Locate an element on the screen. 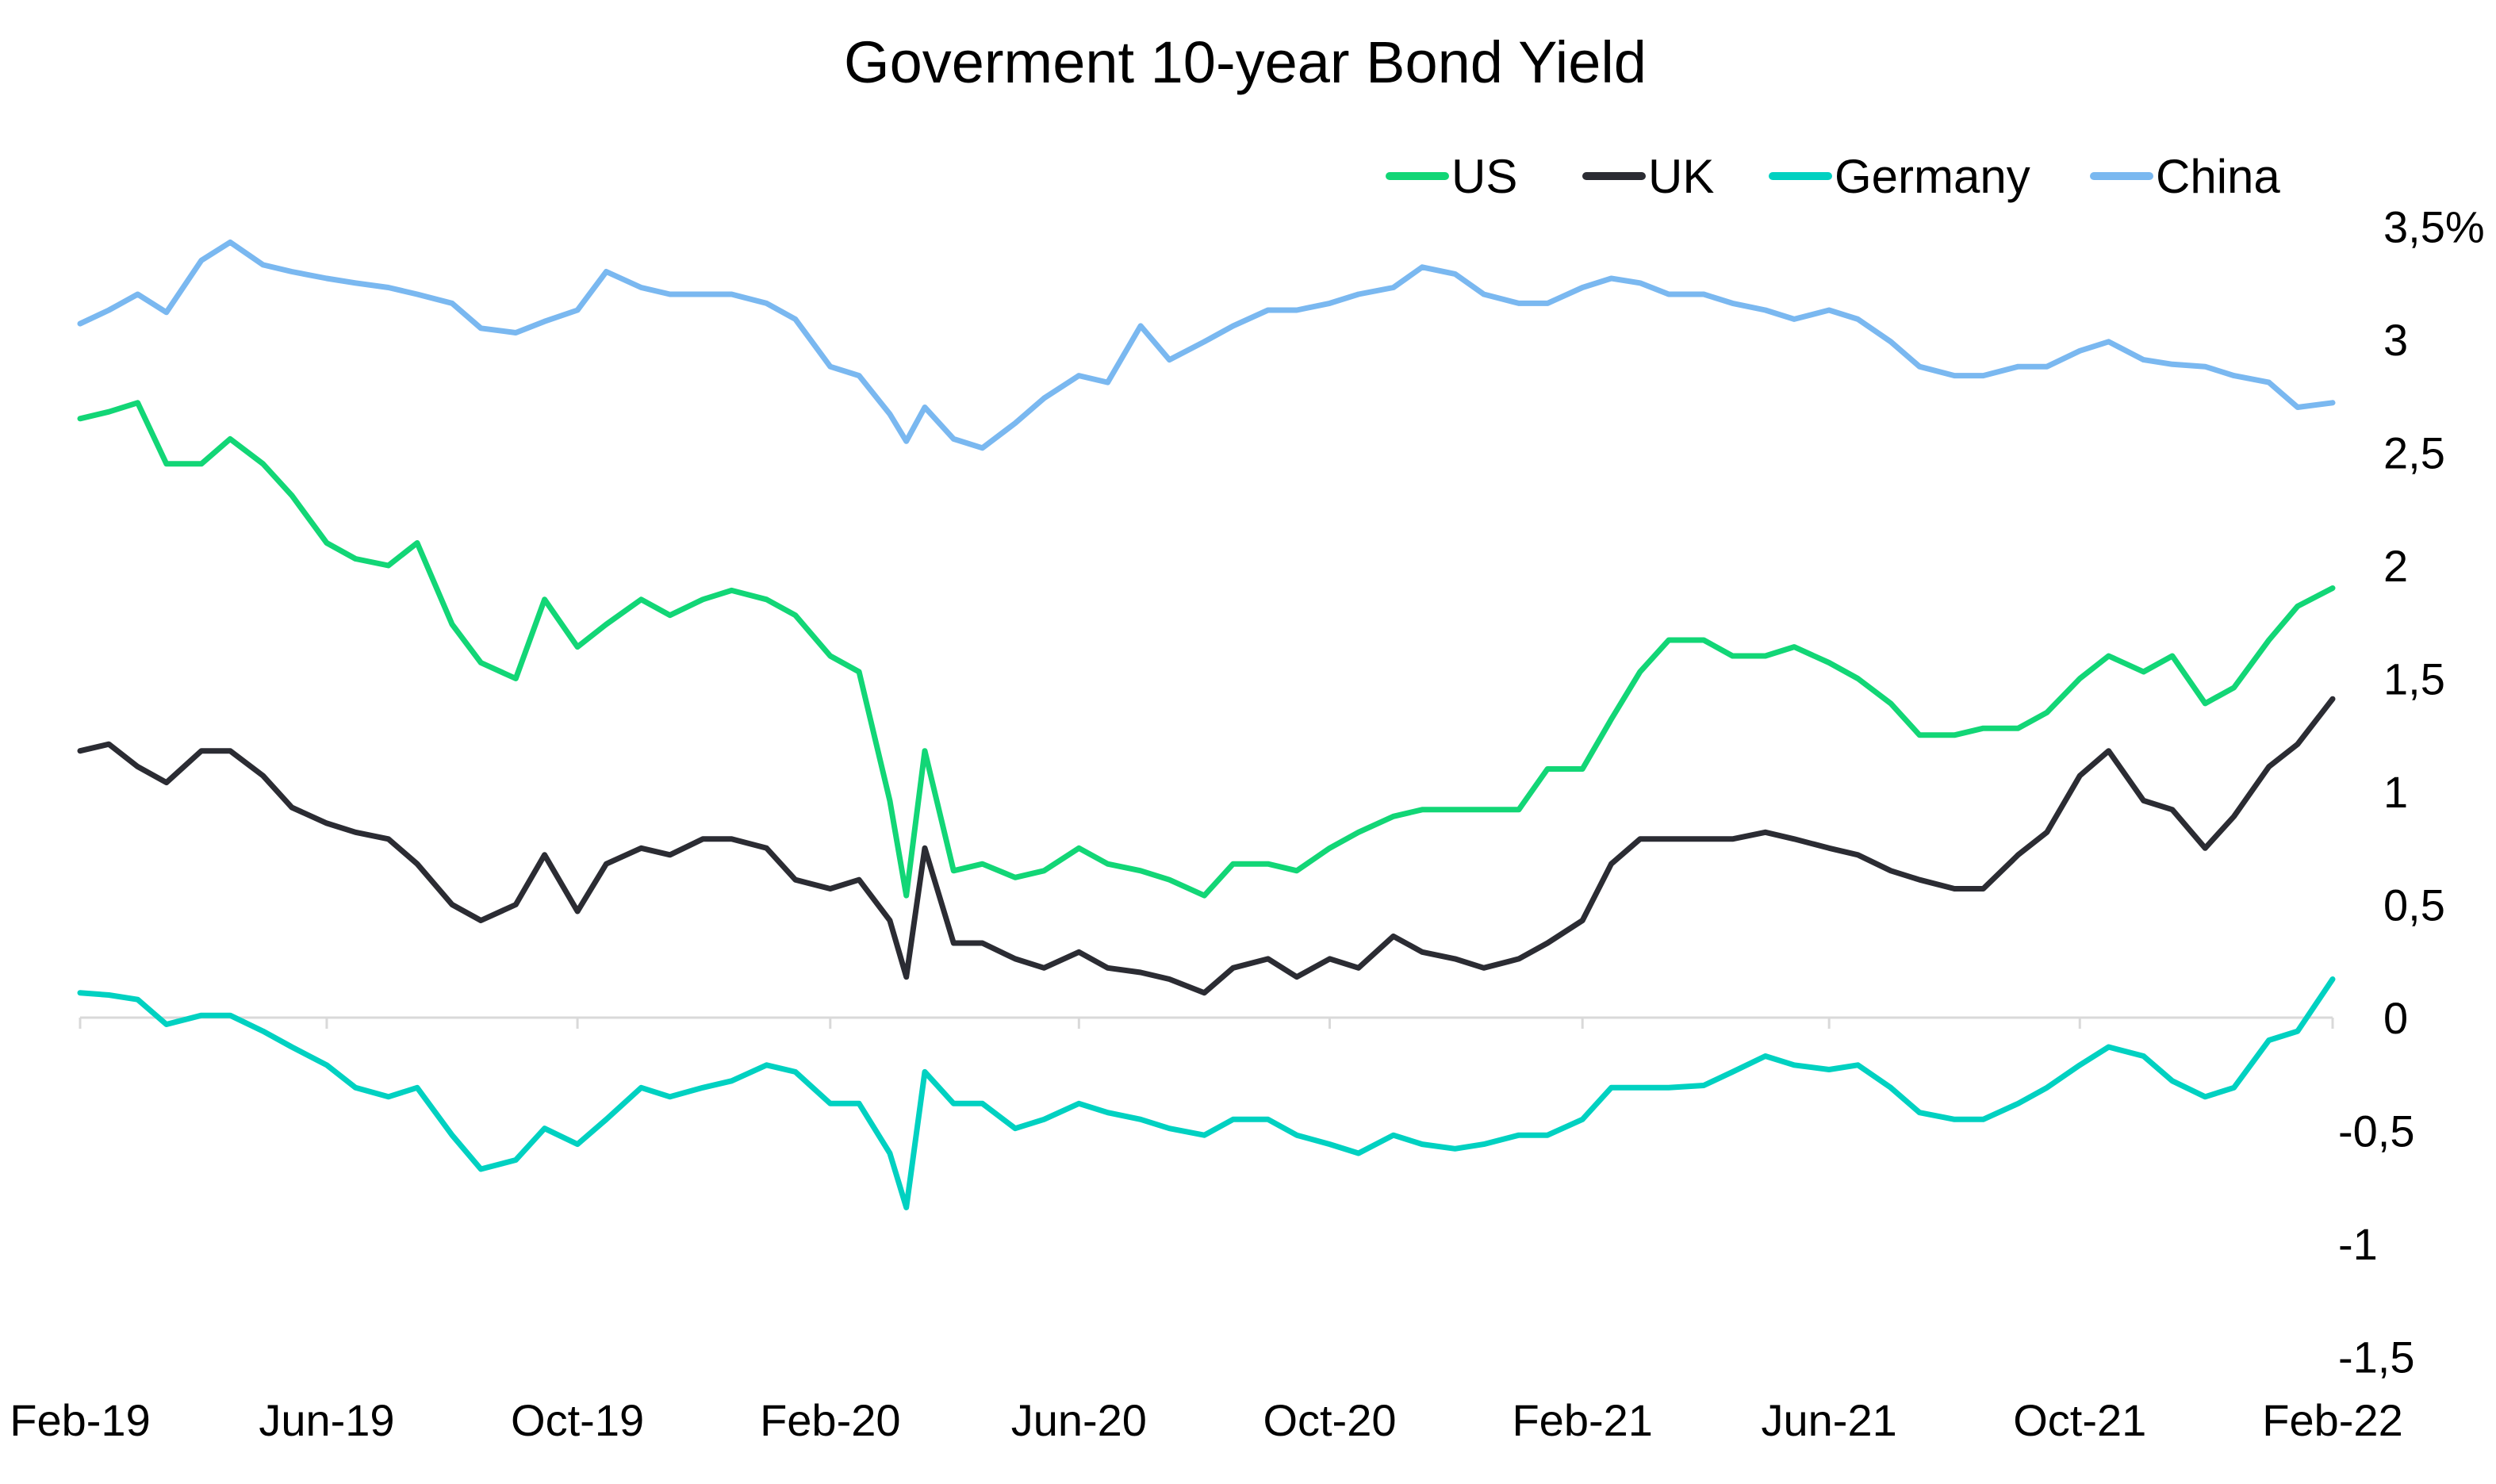  x-tick-label: Jun-21 is located at coordinates (1830, 1420).